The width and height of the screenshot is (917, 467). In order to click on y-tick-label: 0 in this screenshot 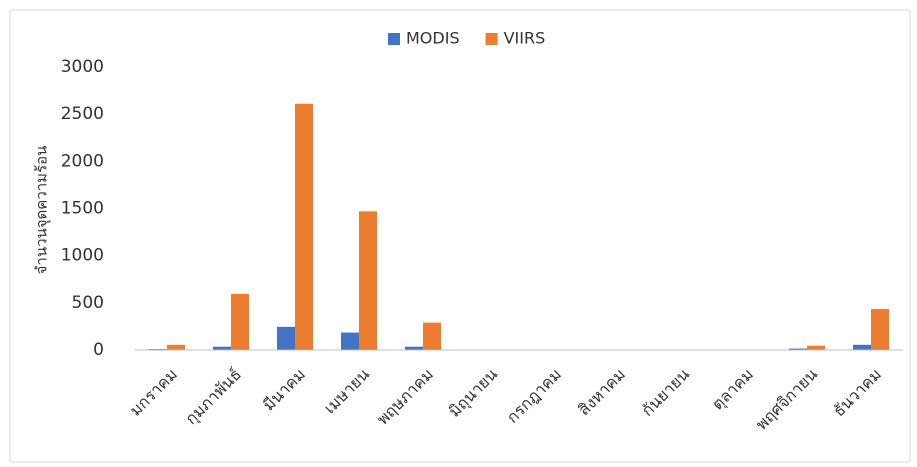, I will do `click(98, 350)`.